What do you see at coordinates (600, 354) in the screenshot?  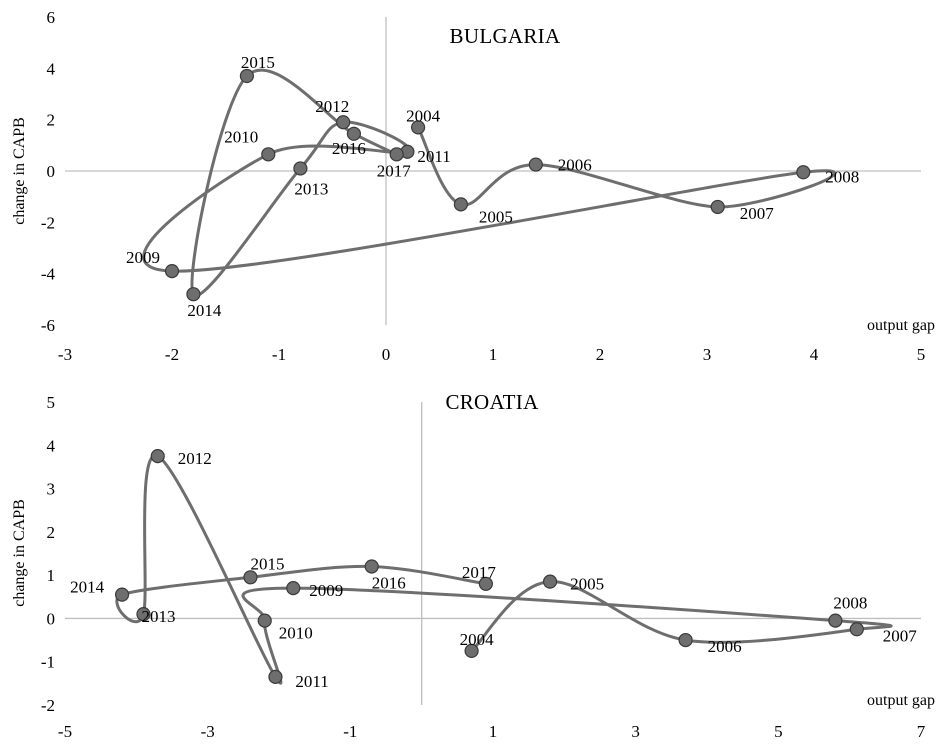 I see `x-tick-label: 2` at bounding box center [600, 354].